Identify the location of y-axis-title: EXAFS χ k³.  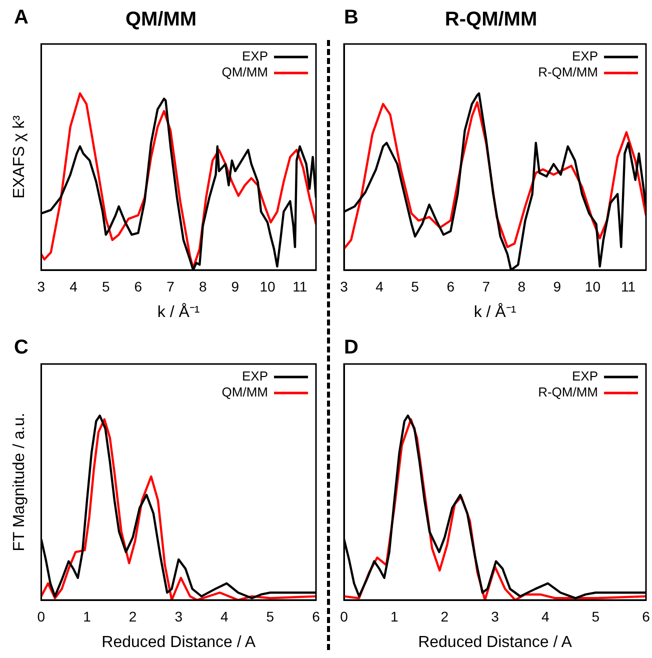
(19, 156).